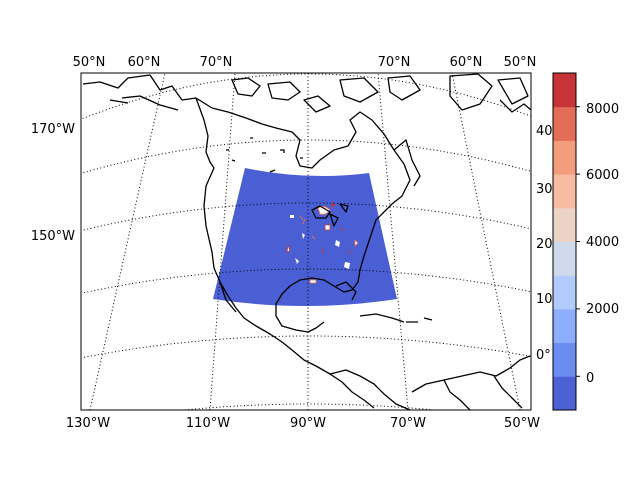 The image size is (640, 480). Describe the element at coordinates (590, 378) in the screenshot. I see `colorbar-tick-label: 0` at that location.